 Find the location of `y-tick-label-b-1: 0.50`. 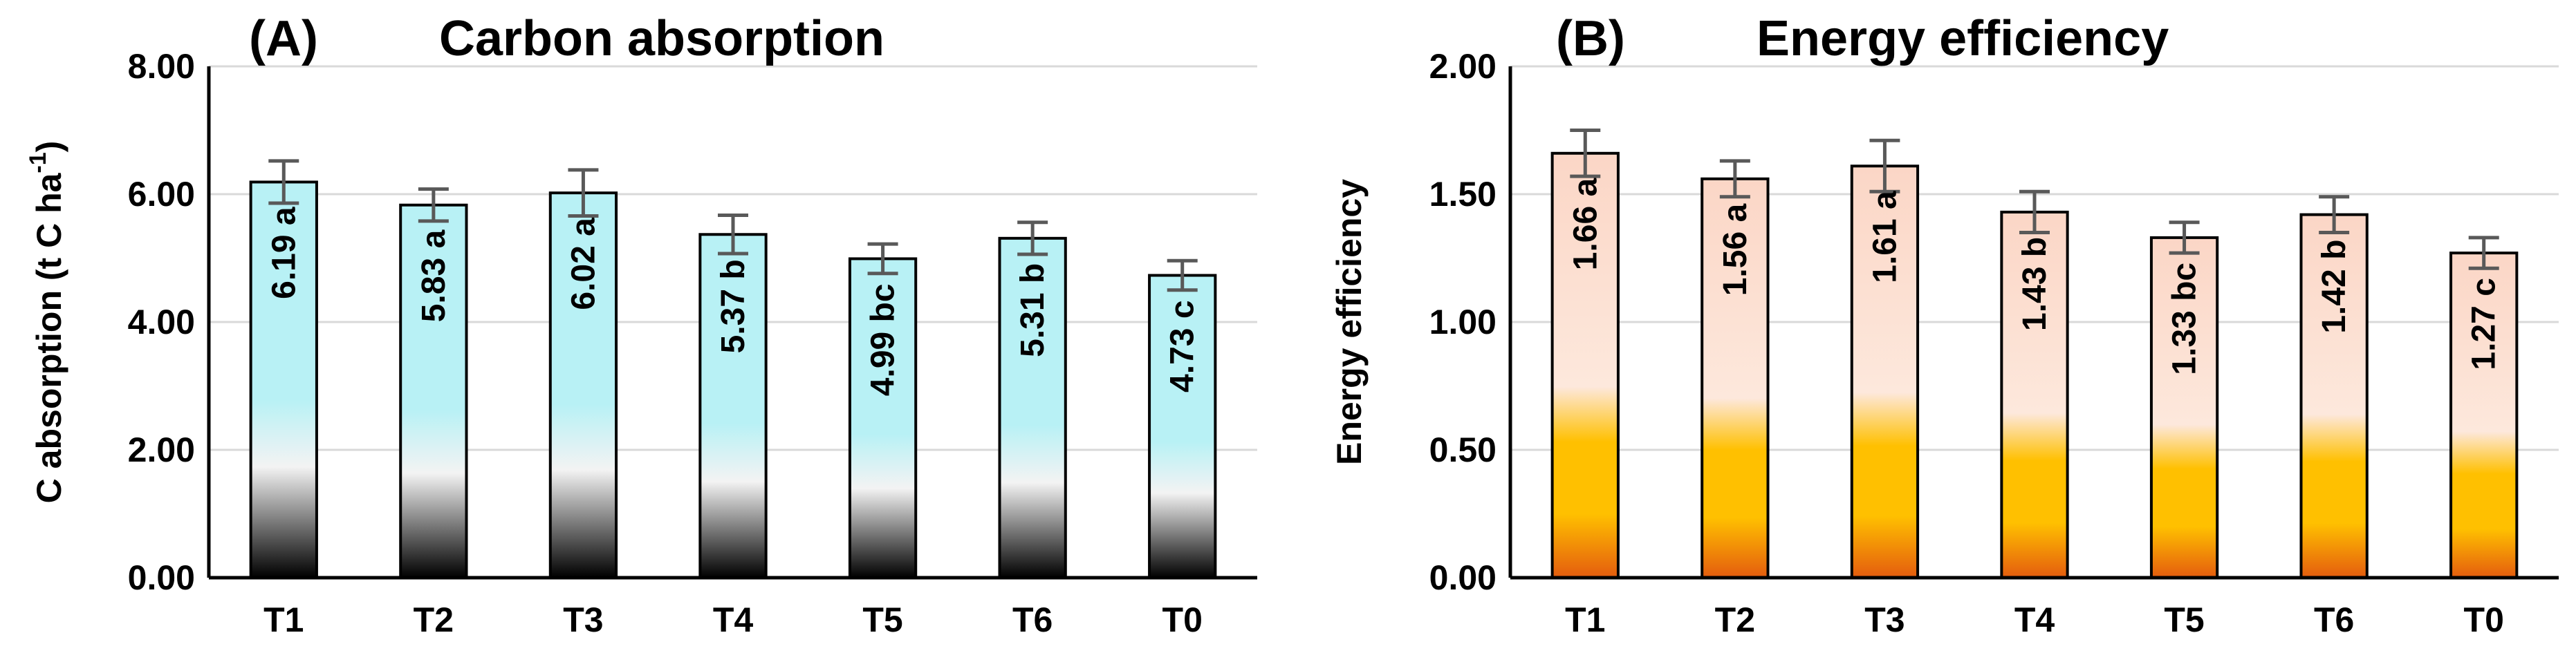

y-tick-label-b-1: 0.50 is located at coordinates (1463, 450).